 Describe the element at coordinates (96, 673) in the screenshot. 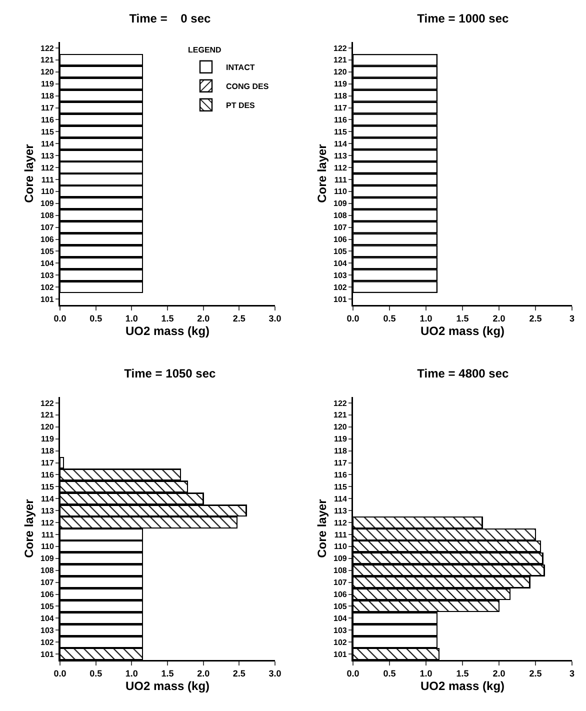

I see `x-tick-label: 0.5` at that location.